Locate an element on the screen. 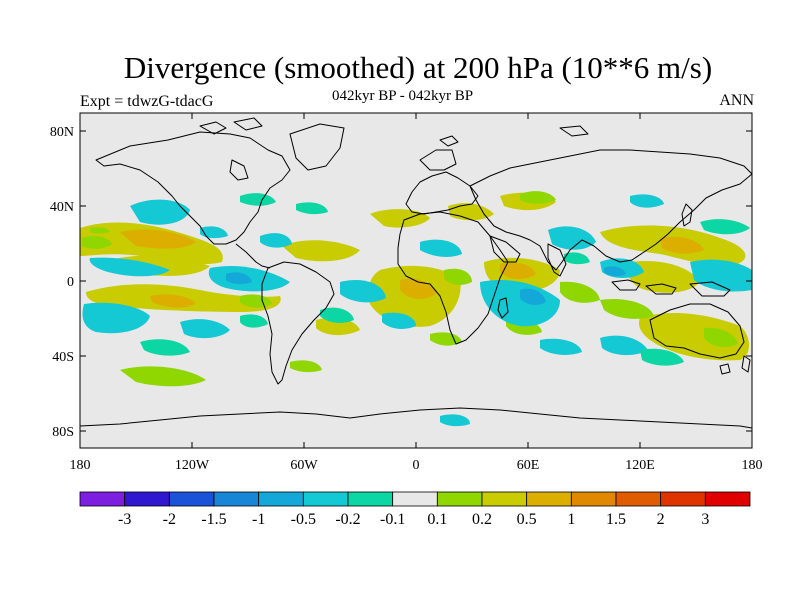 The height and width of the screenshot is (600, 800). strong-negative-contours is located at coordinates (426, 285).